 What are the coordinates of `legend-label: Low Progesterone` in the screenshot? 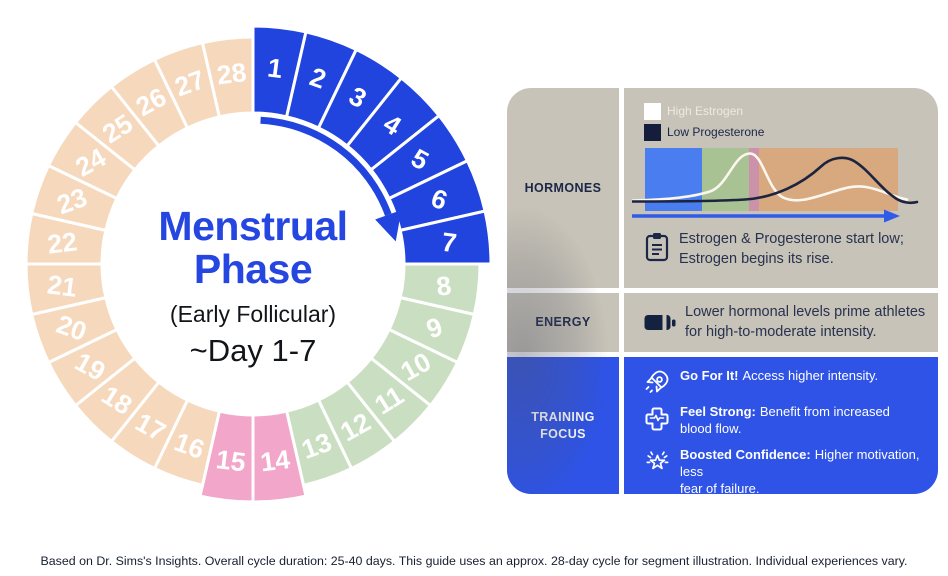 It's located at (716, 132).